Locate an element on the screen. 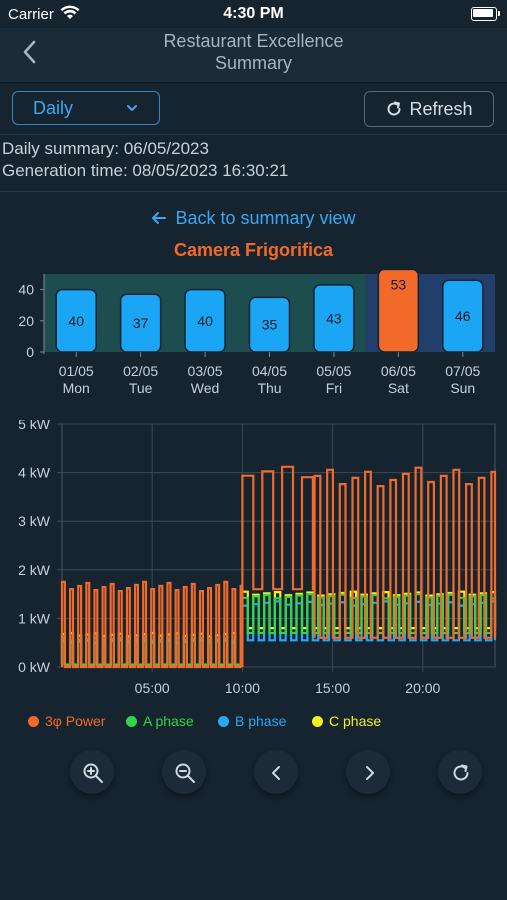  back-to-summary-link: Back to summary view is located at coordinates (253, 218).